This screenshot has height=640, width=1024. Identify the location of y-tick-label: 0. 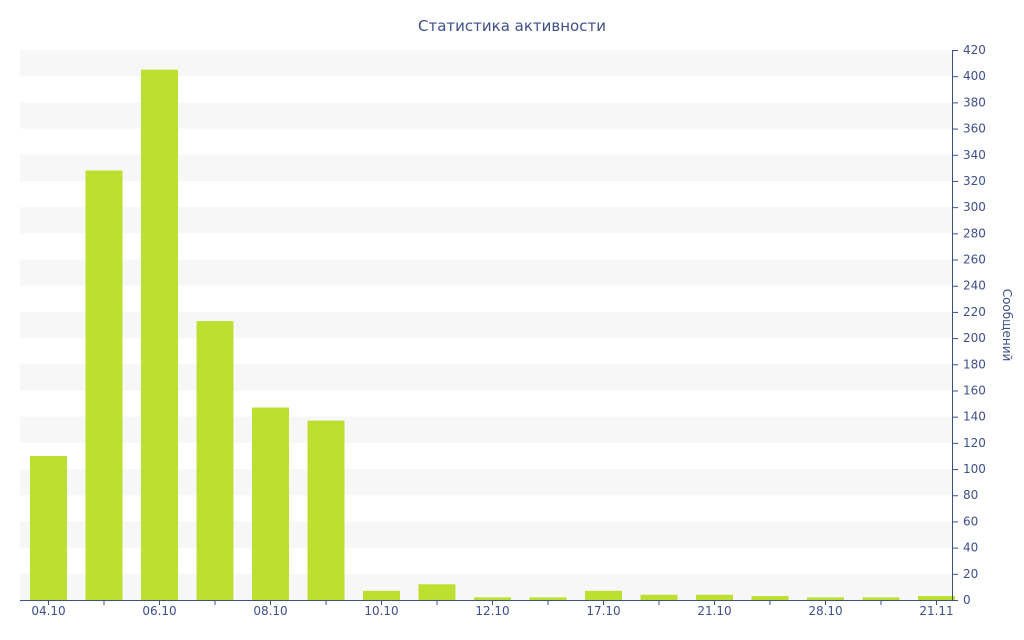
(967, 600).